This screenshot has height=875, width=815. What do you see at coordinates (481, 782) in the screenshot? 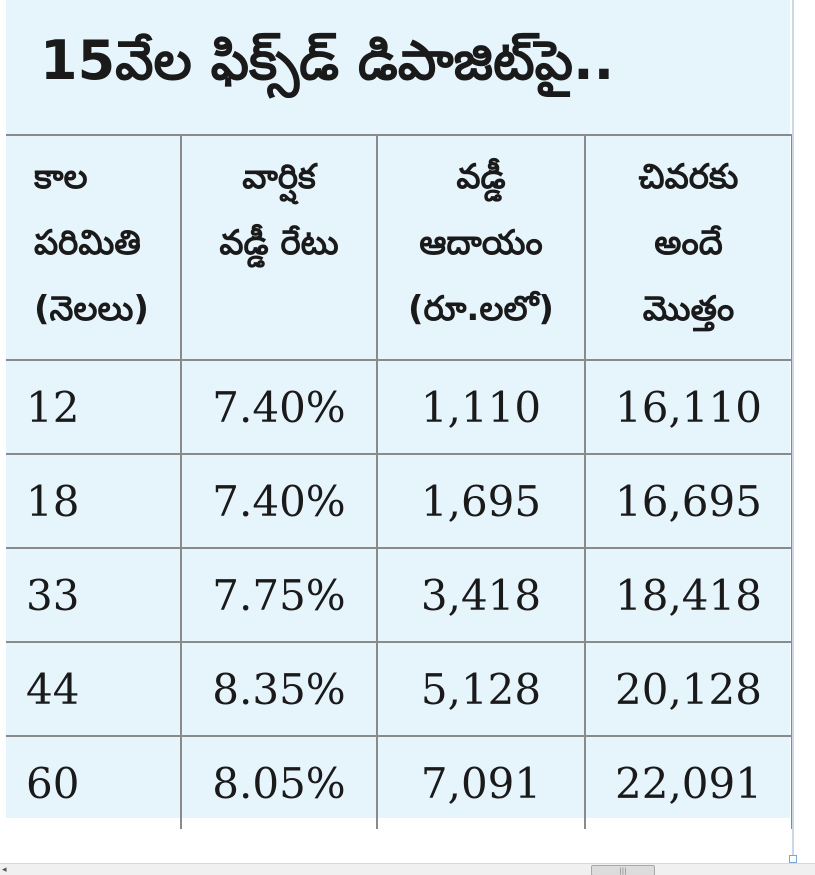
I see `cell-interest: 7,091` at bounding box center [481, 782].